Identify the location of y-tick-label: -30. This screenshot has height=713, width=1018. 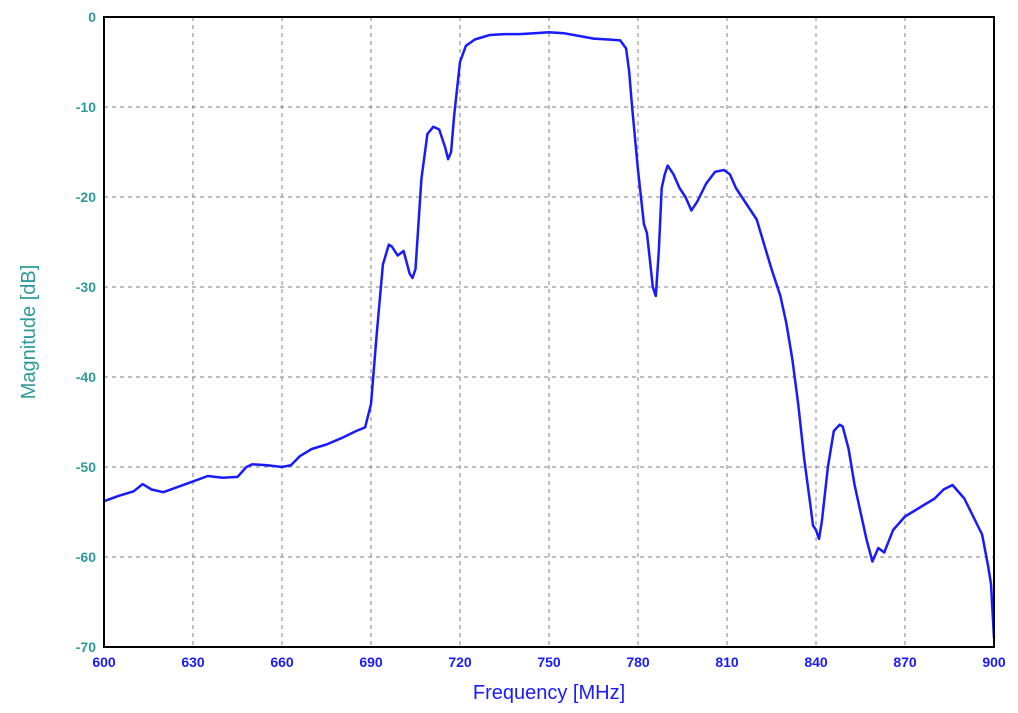
(86, 287).